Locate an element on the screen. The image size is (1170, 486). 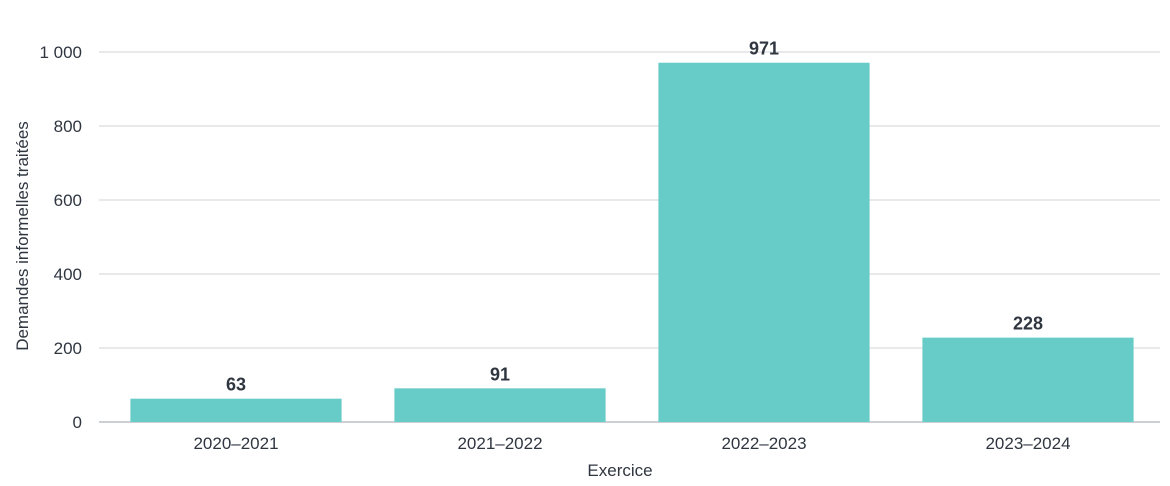
y-tick-label: 800 is located at coordinates (68, 126).